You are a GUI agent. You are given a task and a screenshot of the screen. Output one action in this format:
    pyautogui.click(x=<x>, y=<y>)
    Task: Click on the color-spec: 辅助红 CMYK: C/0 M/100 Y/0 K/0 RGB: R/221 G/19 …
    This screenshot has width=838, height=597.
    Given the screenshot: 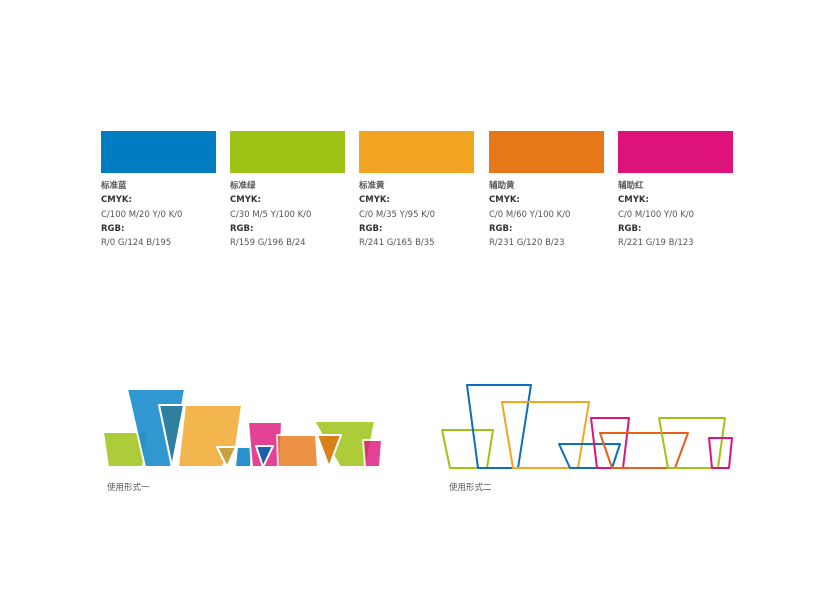 What is the action you would take?
    pyautogui.click(x=656, y=214)
    